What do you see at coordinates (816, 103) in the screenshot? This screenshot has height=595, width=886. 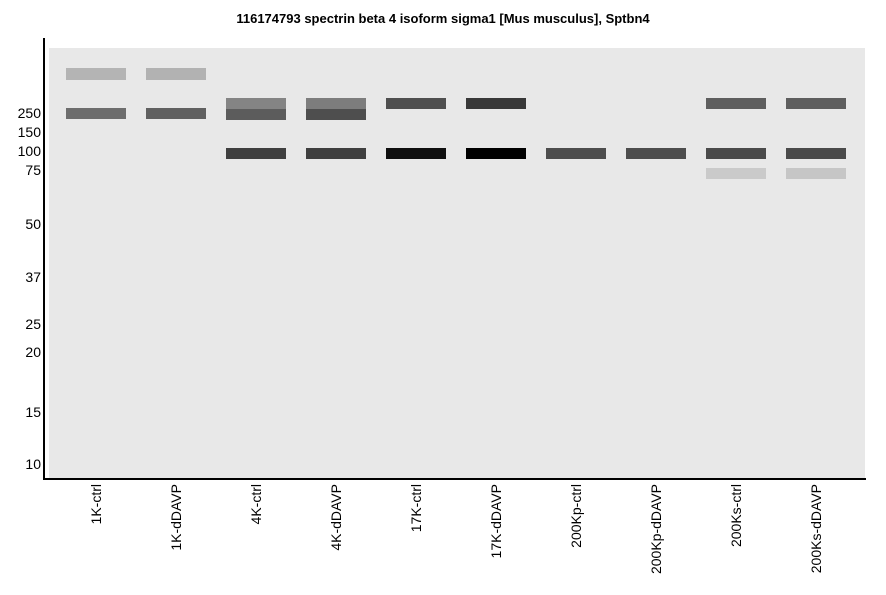 I see `gel-band-200Ks-dDAVP-270kDa` at bounding box center [816, 103].